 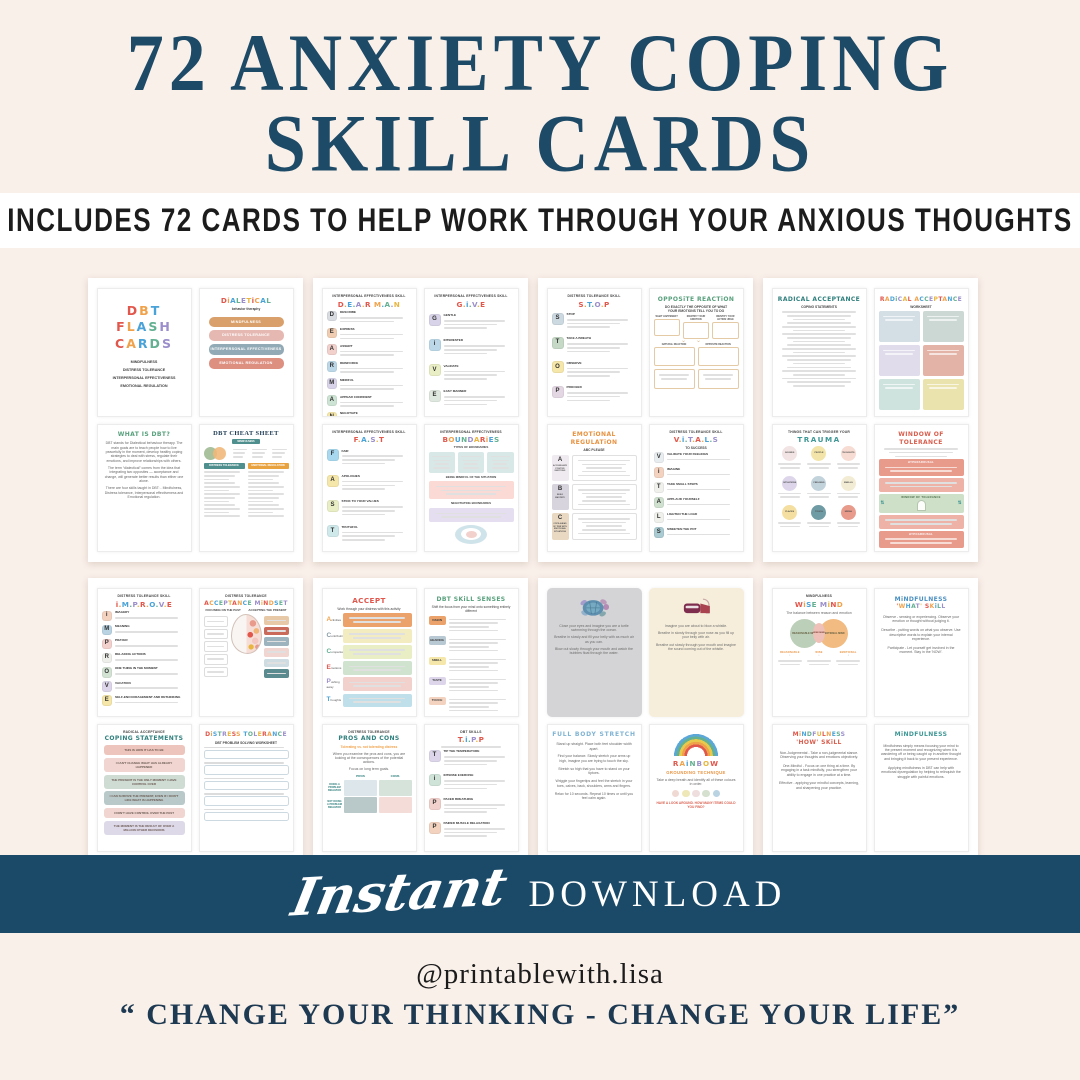 I want to click on letter-tile: P PROCEED, so click(x=594, y=394).